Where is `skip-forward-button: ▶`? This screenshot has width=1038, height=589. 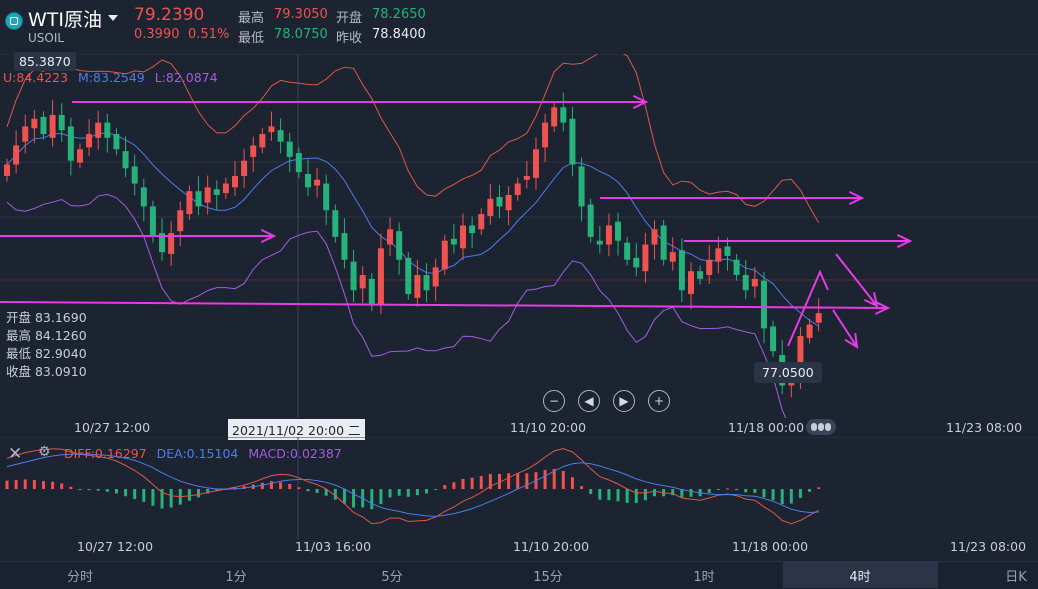 skip-forward-button: ▶ is located at coordinates (624, 401).